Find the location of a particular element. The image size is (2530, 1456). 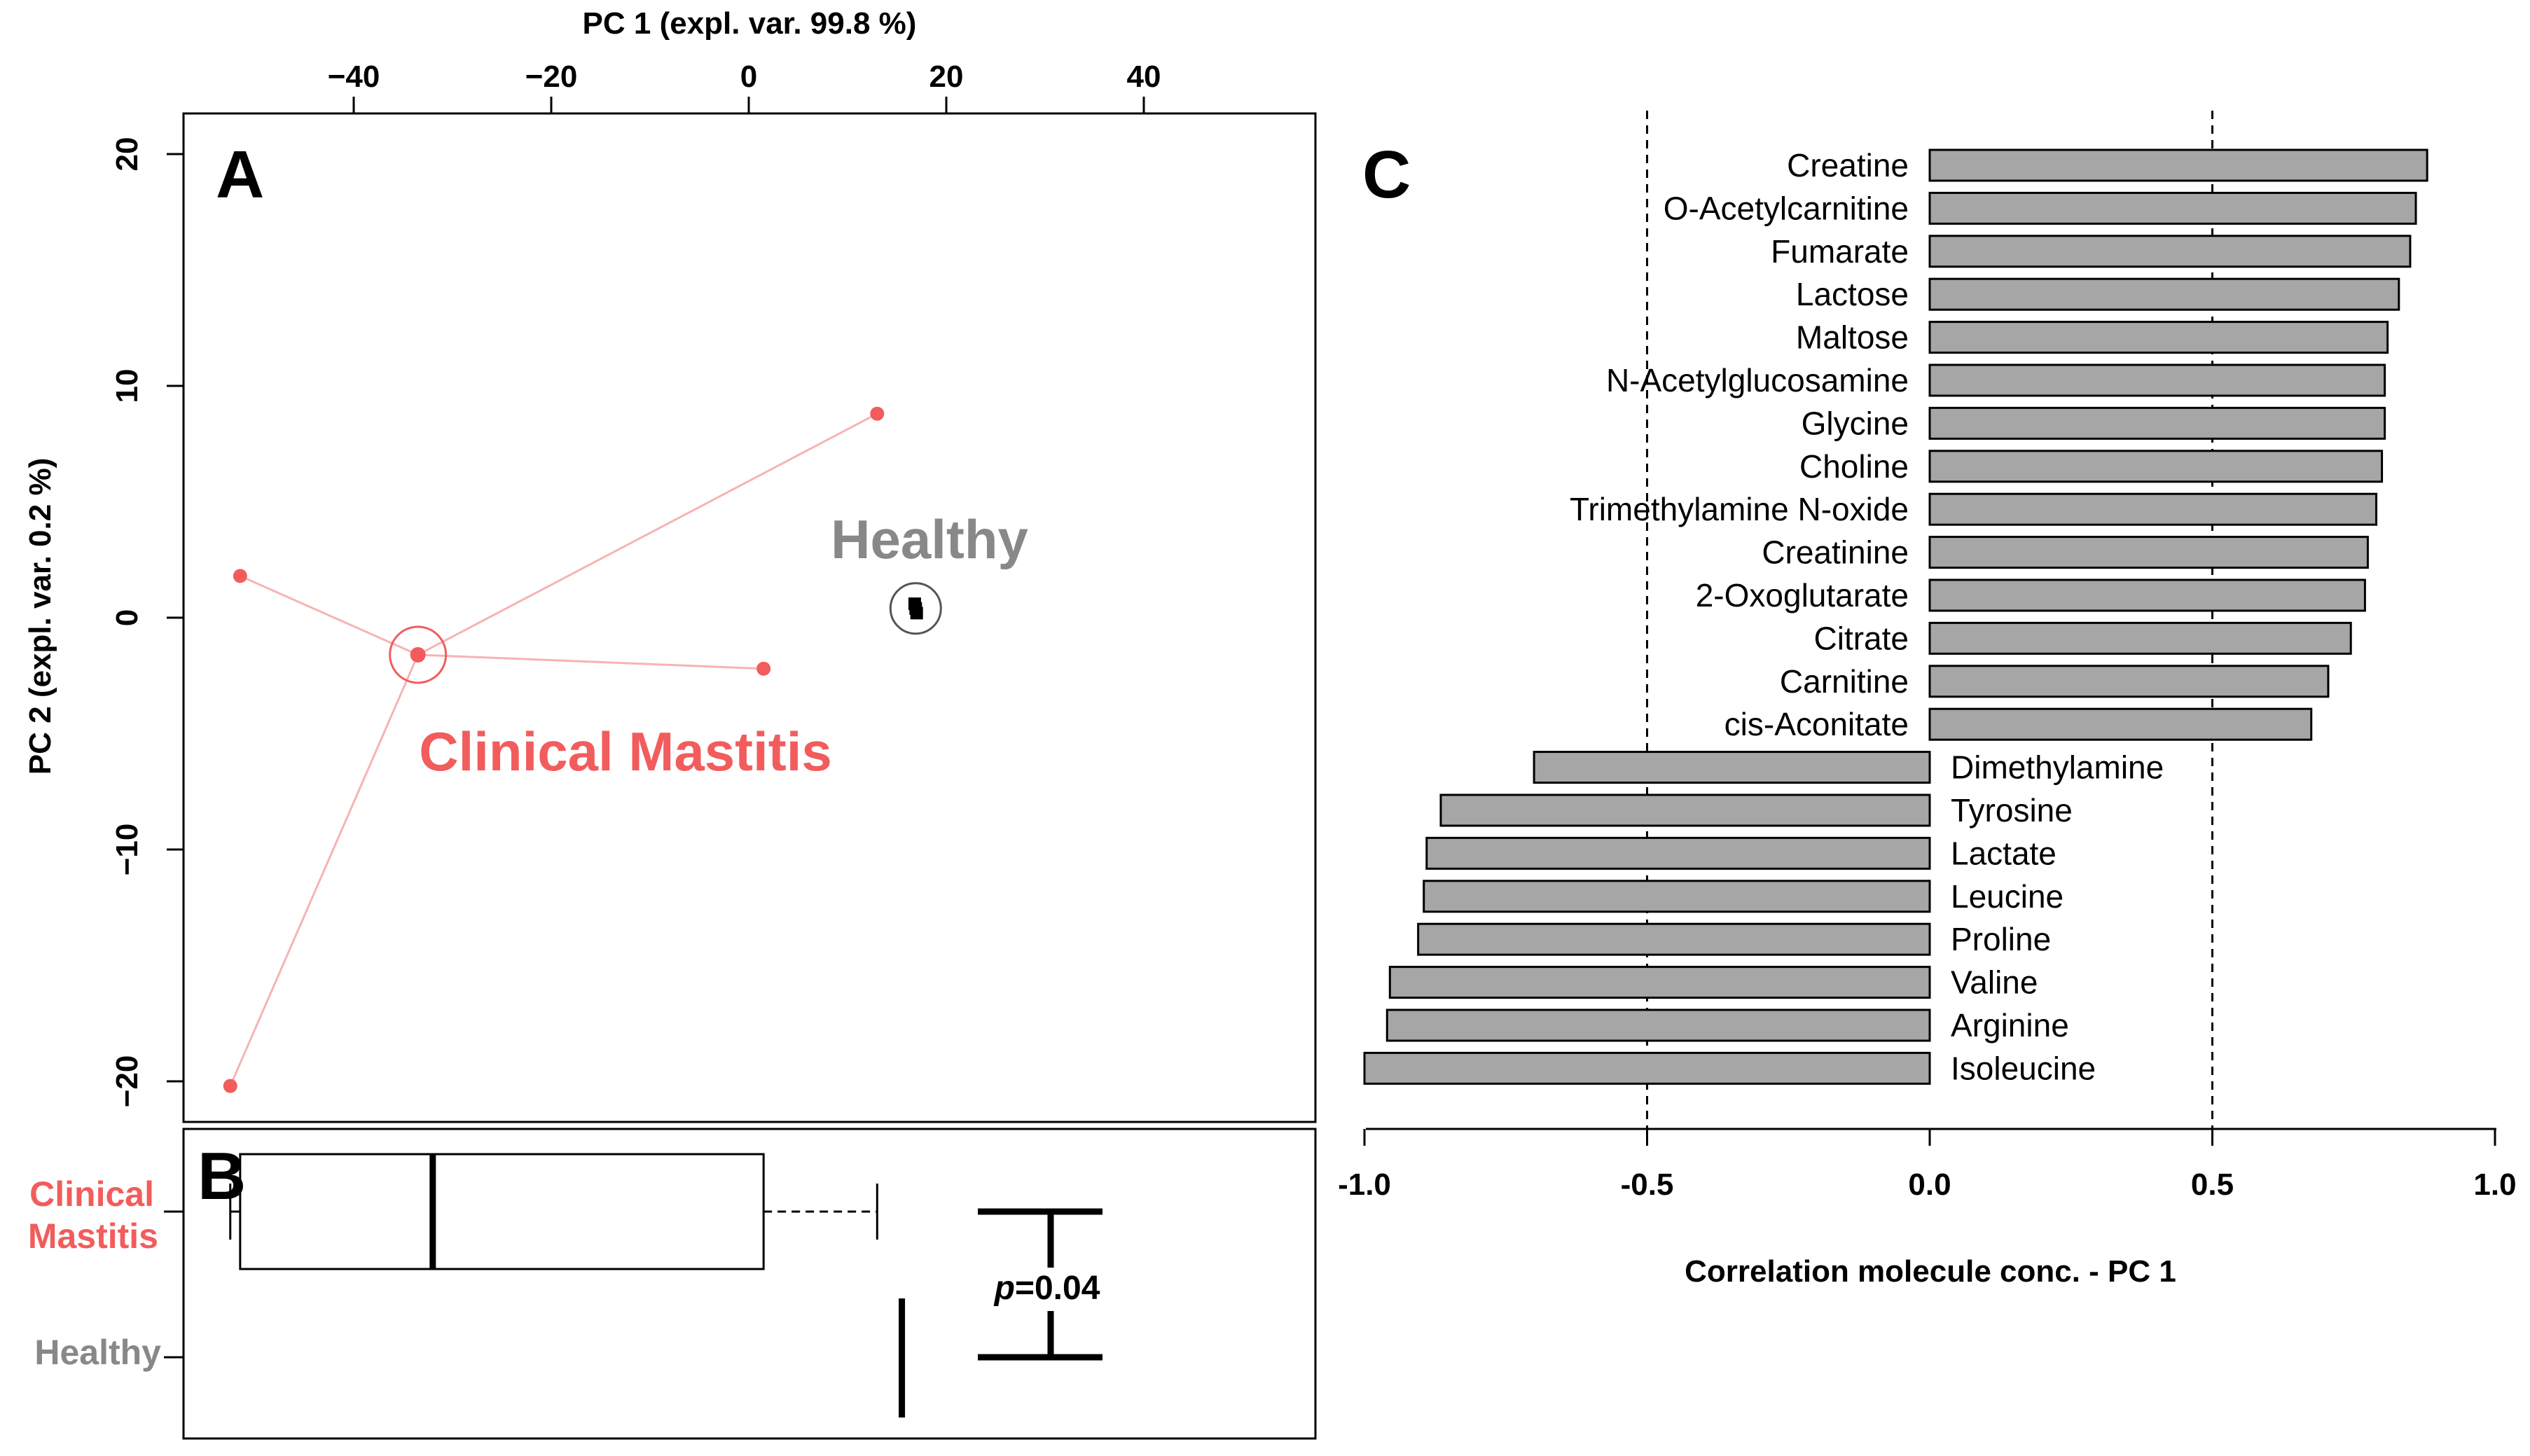

panel-c-x-tick-label: 0.0 is located at coordinates (1930, 1184).